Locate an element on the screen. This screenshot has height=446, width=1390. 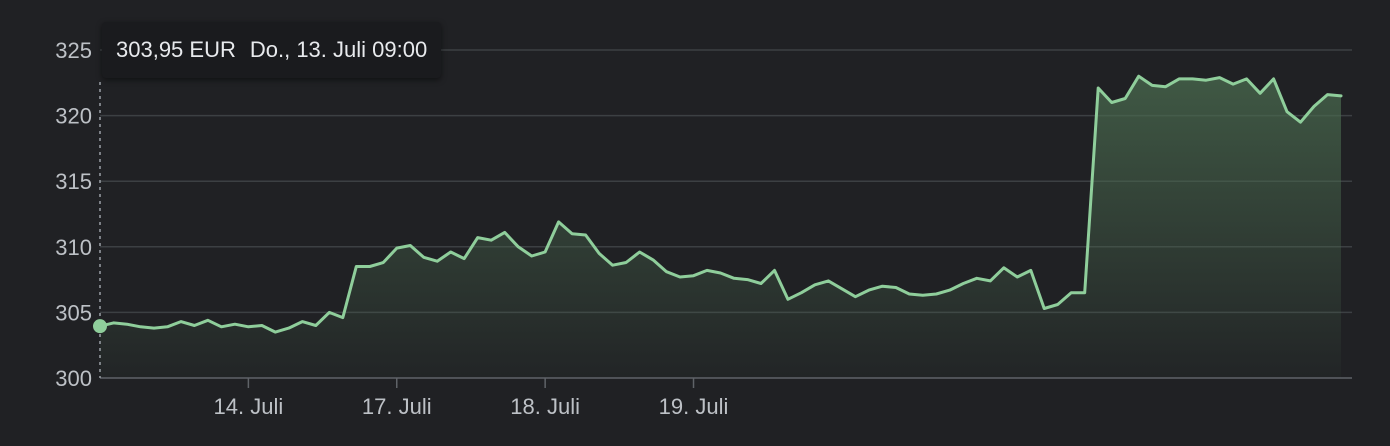
hover-marker is located at coordinates (100, 230).